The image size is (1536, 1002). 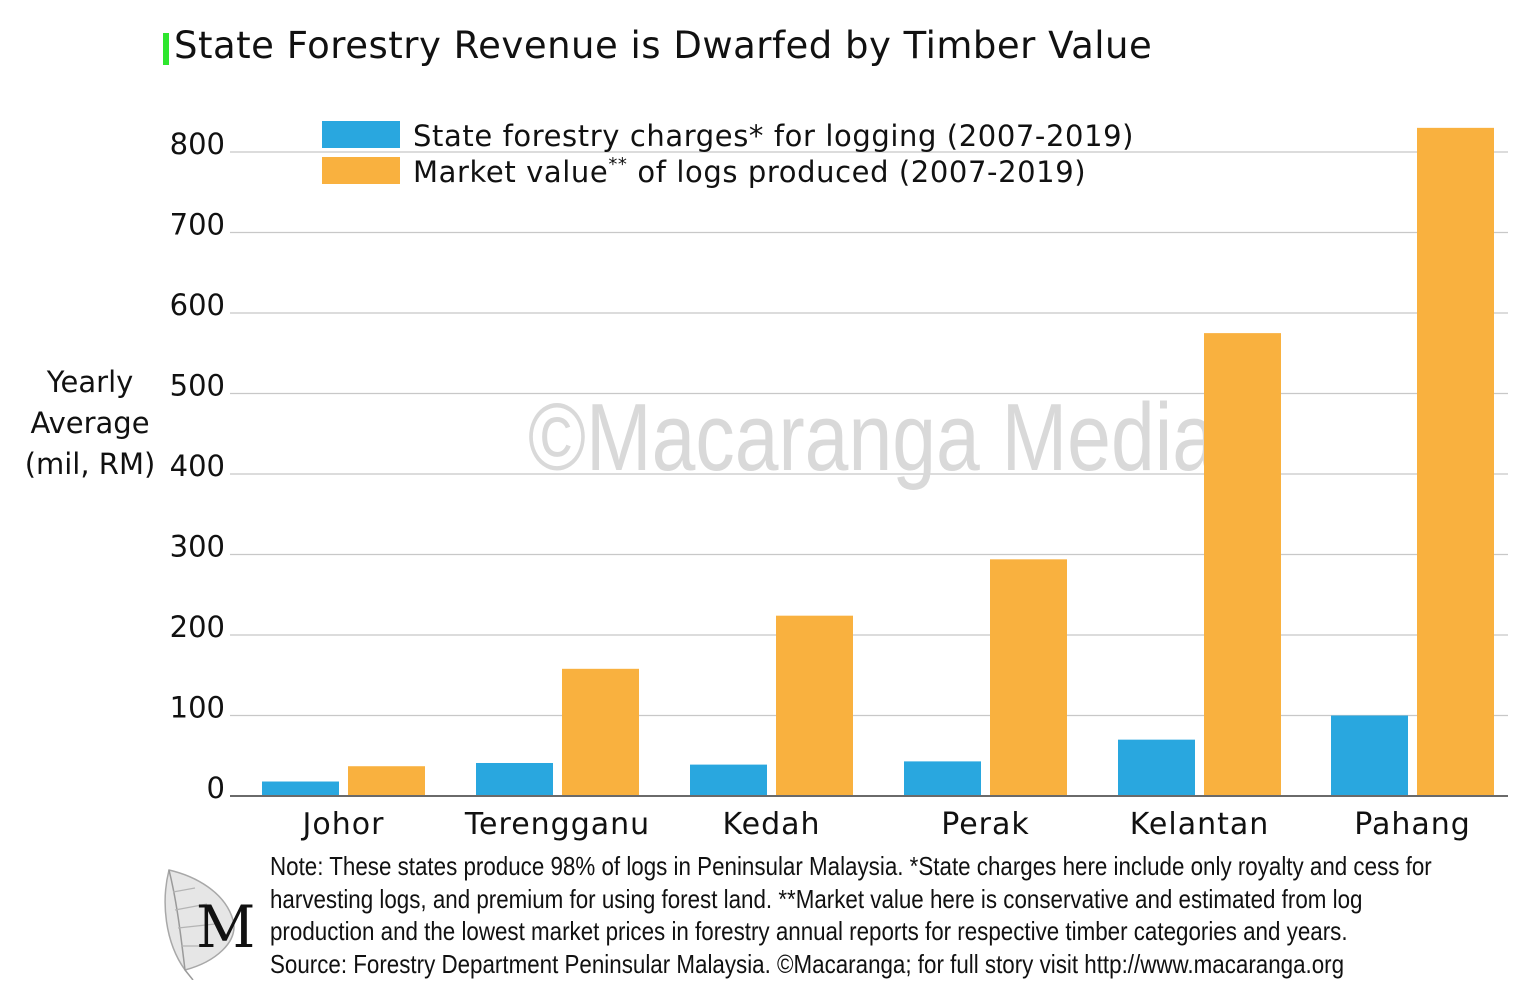 I want to click on y-tick-label: 500, so click(x=197, y=386).